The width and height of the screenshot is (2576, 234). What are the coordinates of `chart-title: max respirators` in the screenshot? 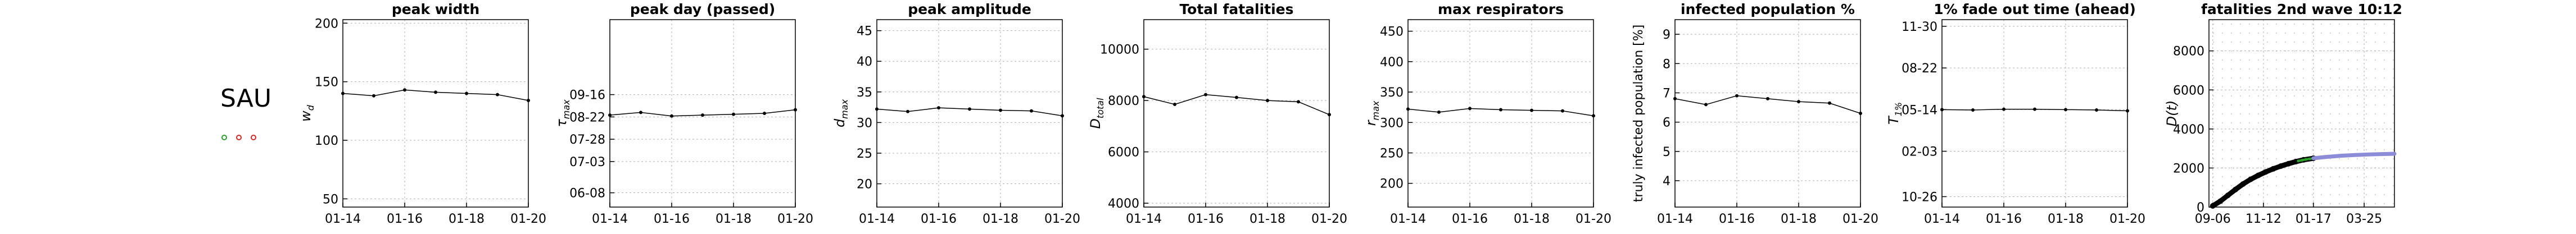 It's located at (1501, 9).